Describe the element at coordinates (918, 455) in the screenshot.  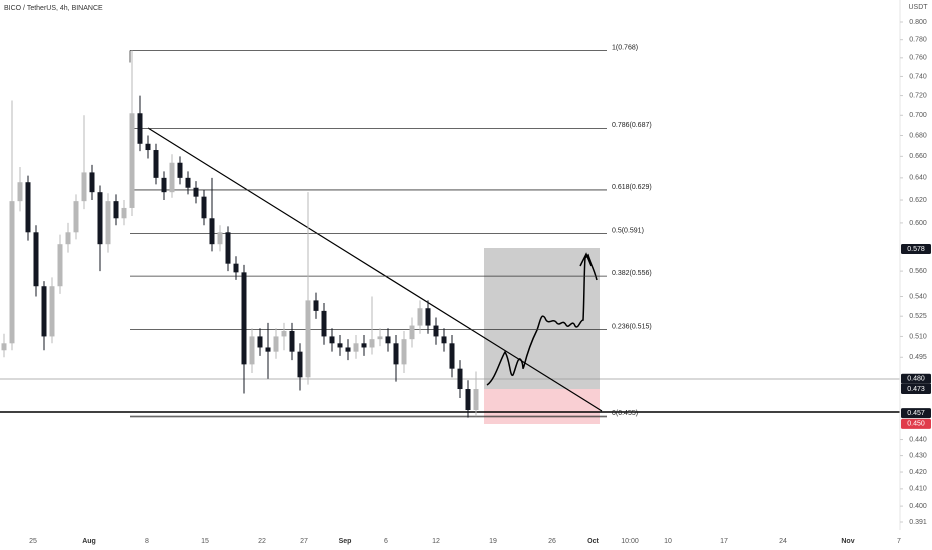
I see `y-tick-label: 0.430` at that location.